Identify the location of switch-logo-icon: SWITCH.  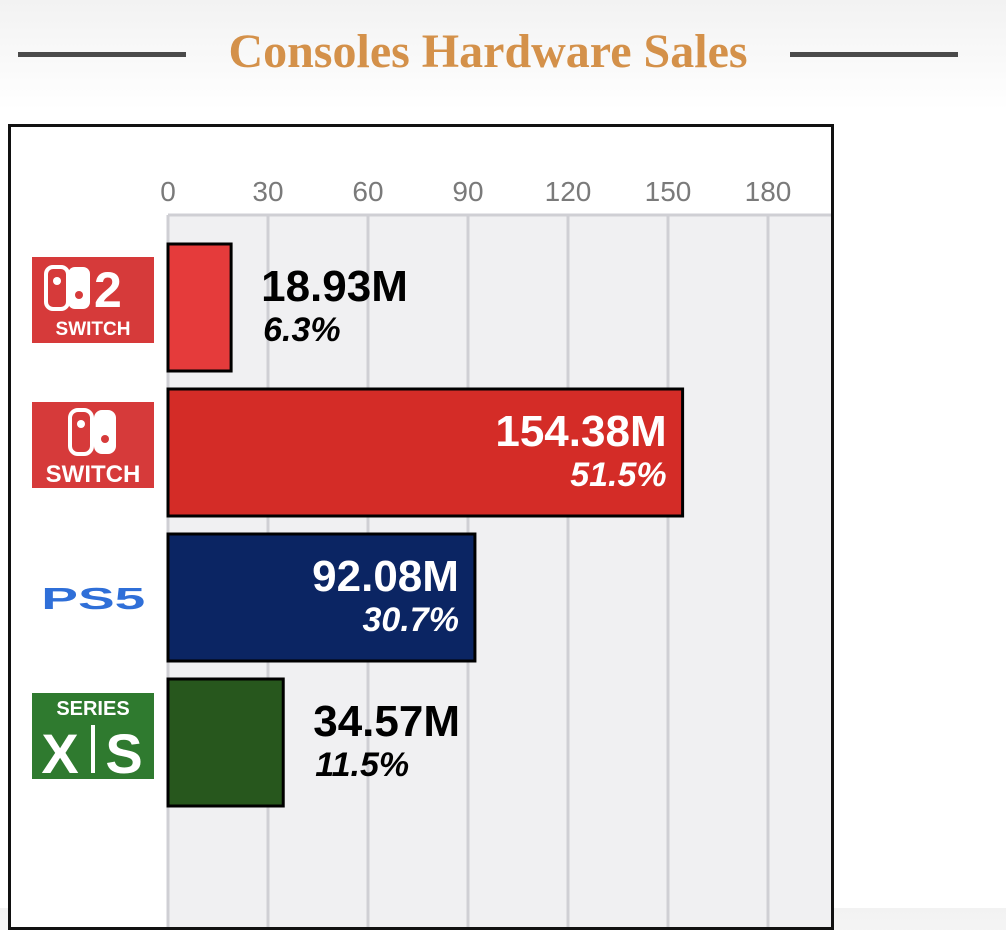
(93, 445).